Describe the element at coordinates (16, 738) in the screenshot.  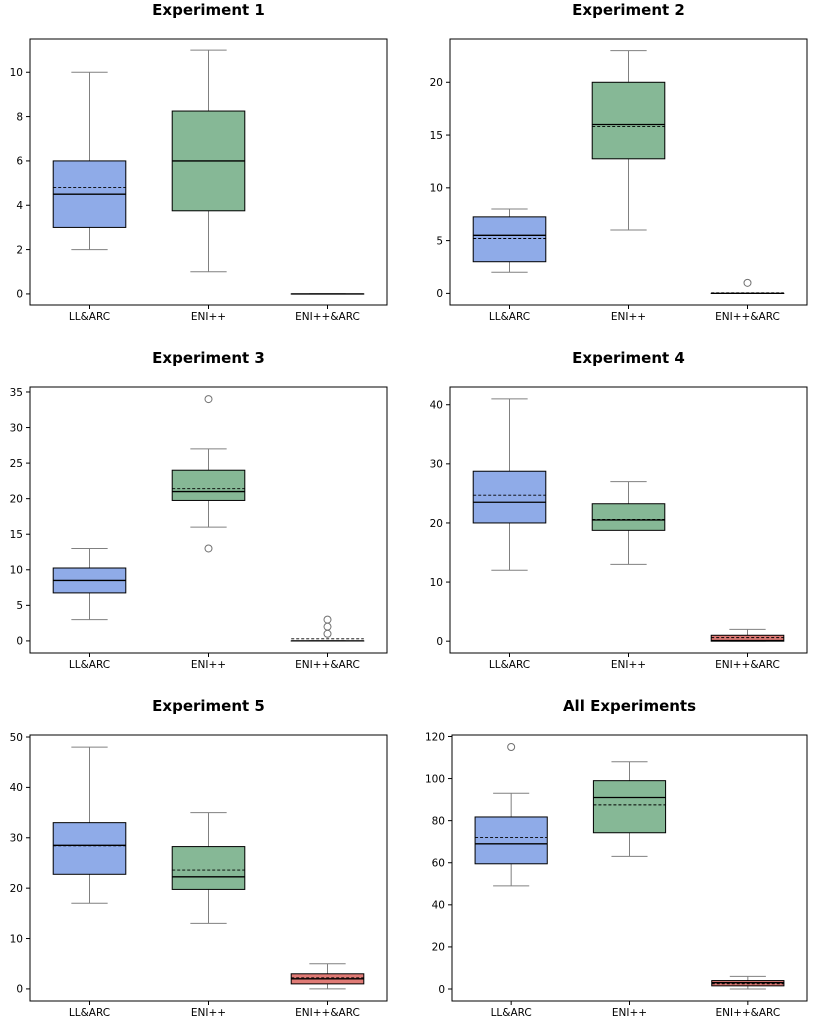
I see `y-tick-label: 50` at that location.